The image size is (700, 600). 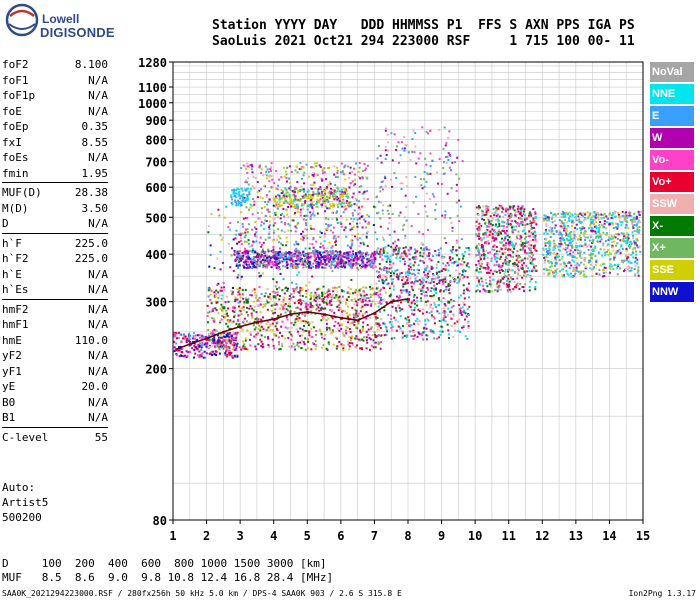 I want to click on param-label: foEs, so click(x=15, y=157).